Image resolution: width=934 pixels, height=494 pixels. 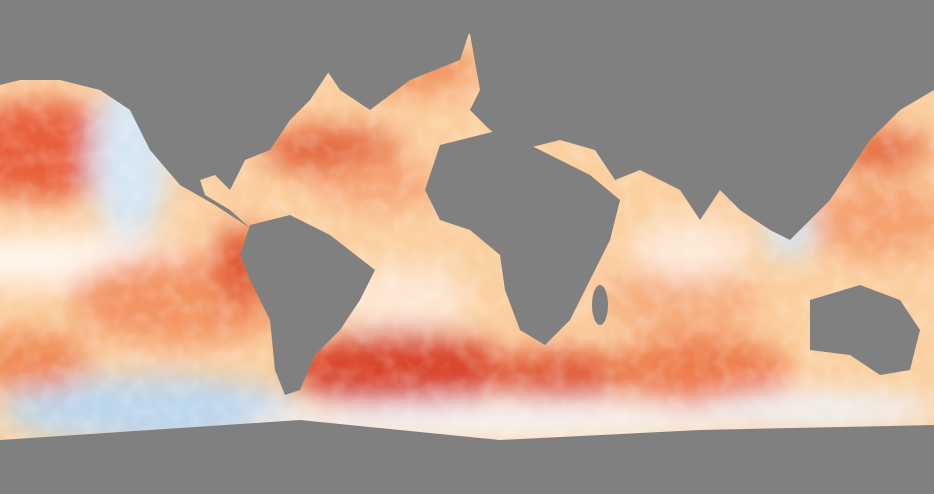 I want to click on south-america, so click(x=307, y=305).